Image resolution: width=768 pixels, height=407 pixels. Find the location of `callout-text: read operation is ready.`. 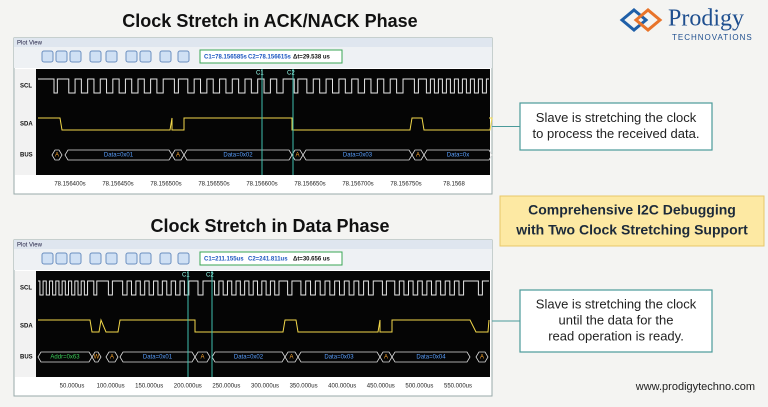

callout-text: read operation is ready. is located at coordinates (616, 335).